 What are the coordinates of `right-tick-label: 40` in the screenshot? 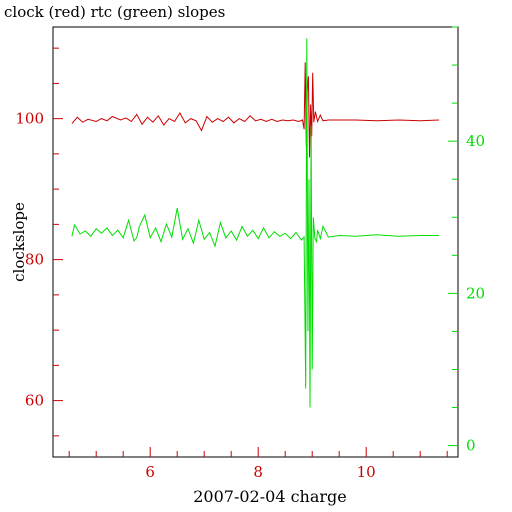 It's located at (475, 141).